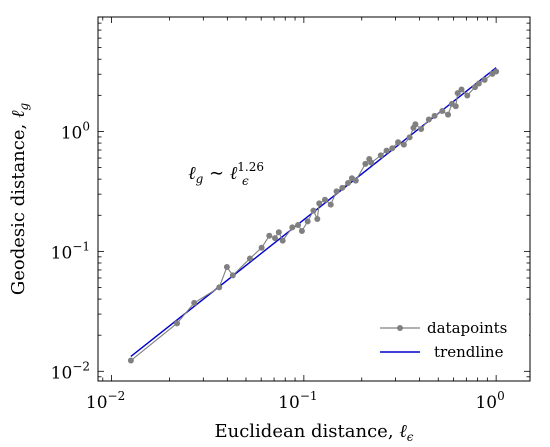  Describe the element at coordinates (234, 173) in the screenshot. I see `annotation-rhs: ℓ` at that location.